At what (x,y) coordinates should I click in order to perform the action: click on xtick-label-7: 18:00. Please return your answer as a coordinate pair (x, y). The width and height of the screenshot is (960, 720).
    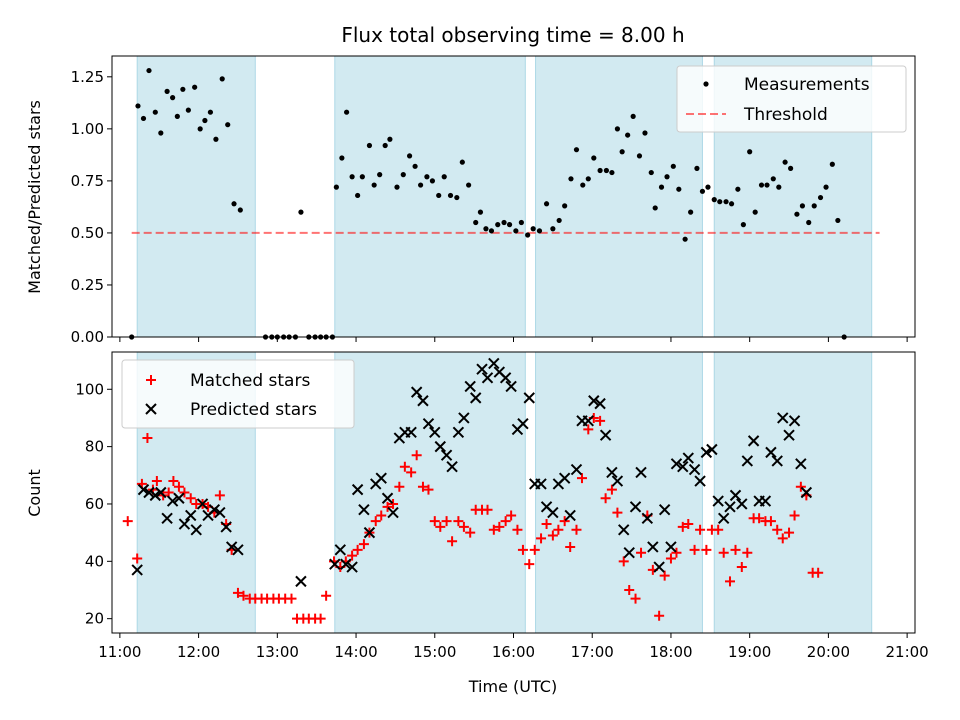
    Looking at the image, I should click on (670, 652).